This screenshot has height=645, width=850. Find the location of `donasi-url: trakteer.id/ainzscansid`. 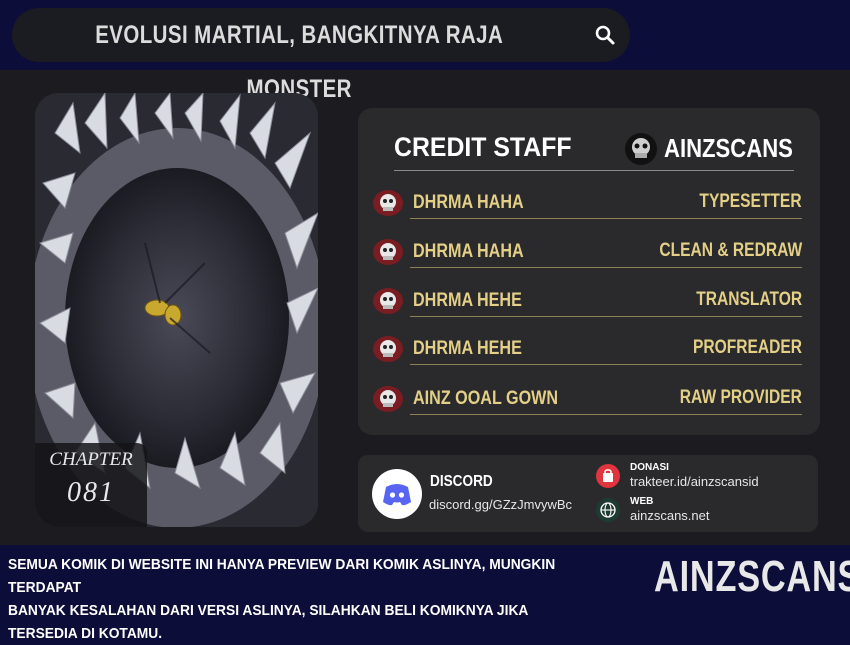

donasi-url: trakteer.id/ainzscansid is located at coordinates (694, 481).